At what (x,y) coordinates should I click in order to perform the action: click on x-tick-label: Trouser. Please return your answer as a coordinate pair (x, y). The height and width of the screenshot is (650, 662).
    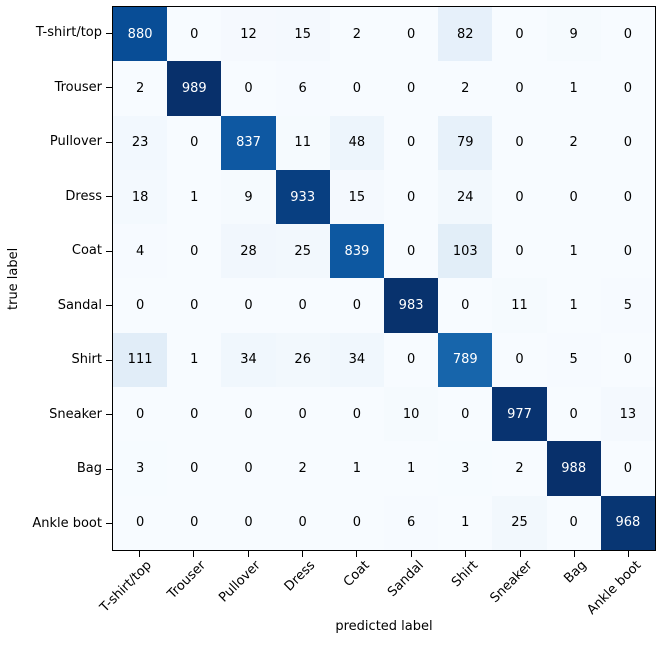
    Looking at the image, I should click on (187, 580).